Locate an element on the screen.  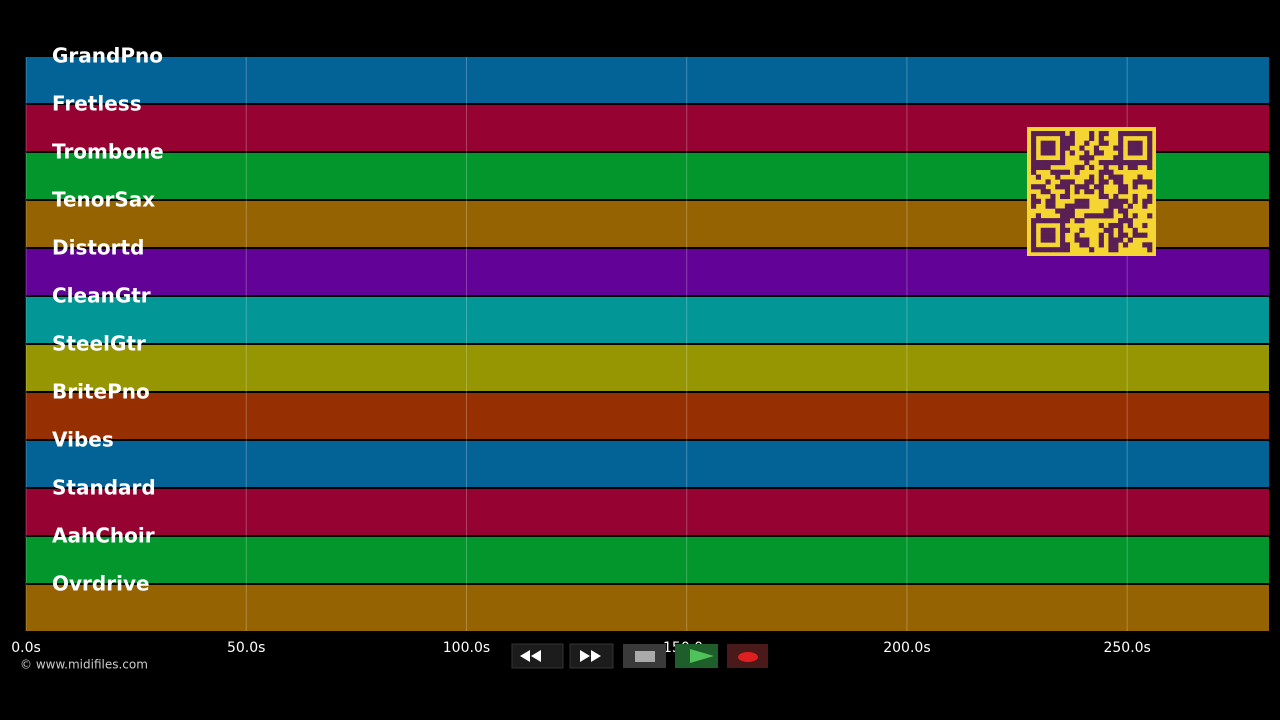
track-label: TenorSax is located at coordinates (103, 200).